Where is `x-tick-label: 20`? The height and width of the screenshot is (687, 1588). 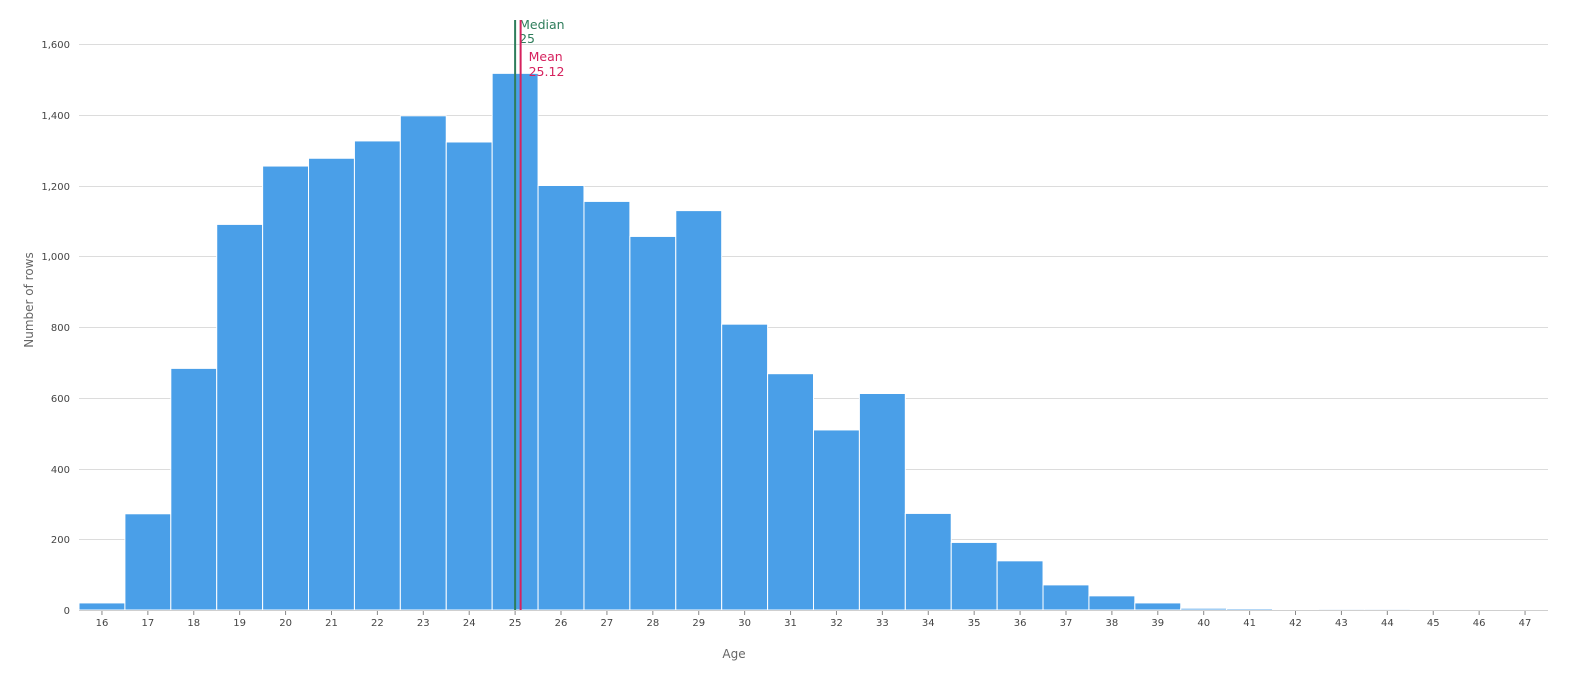 x-tick-label: 20 is located at coordinates (285, 623).